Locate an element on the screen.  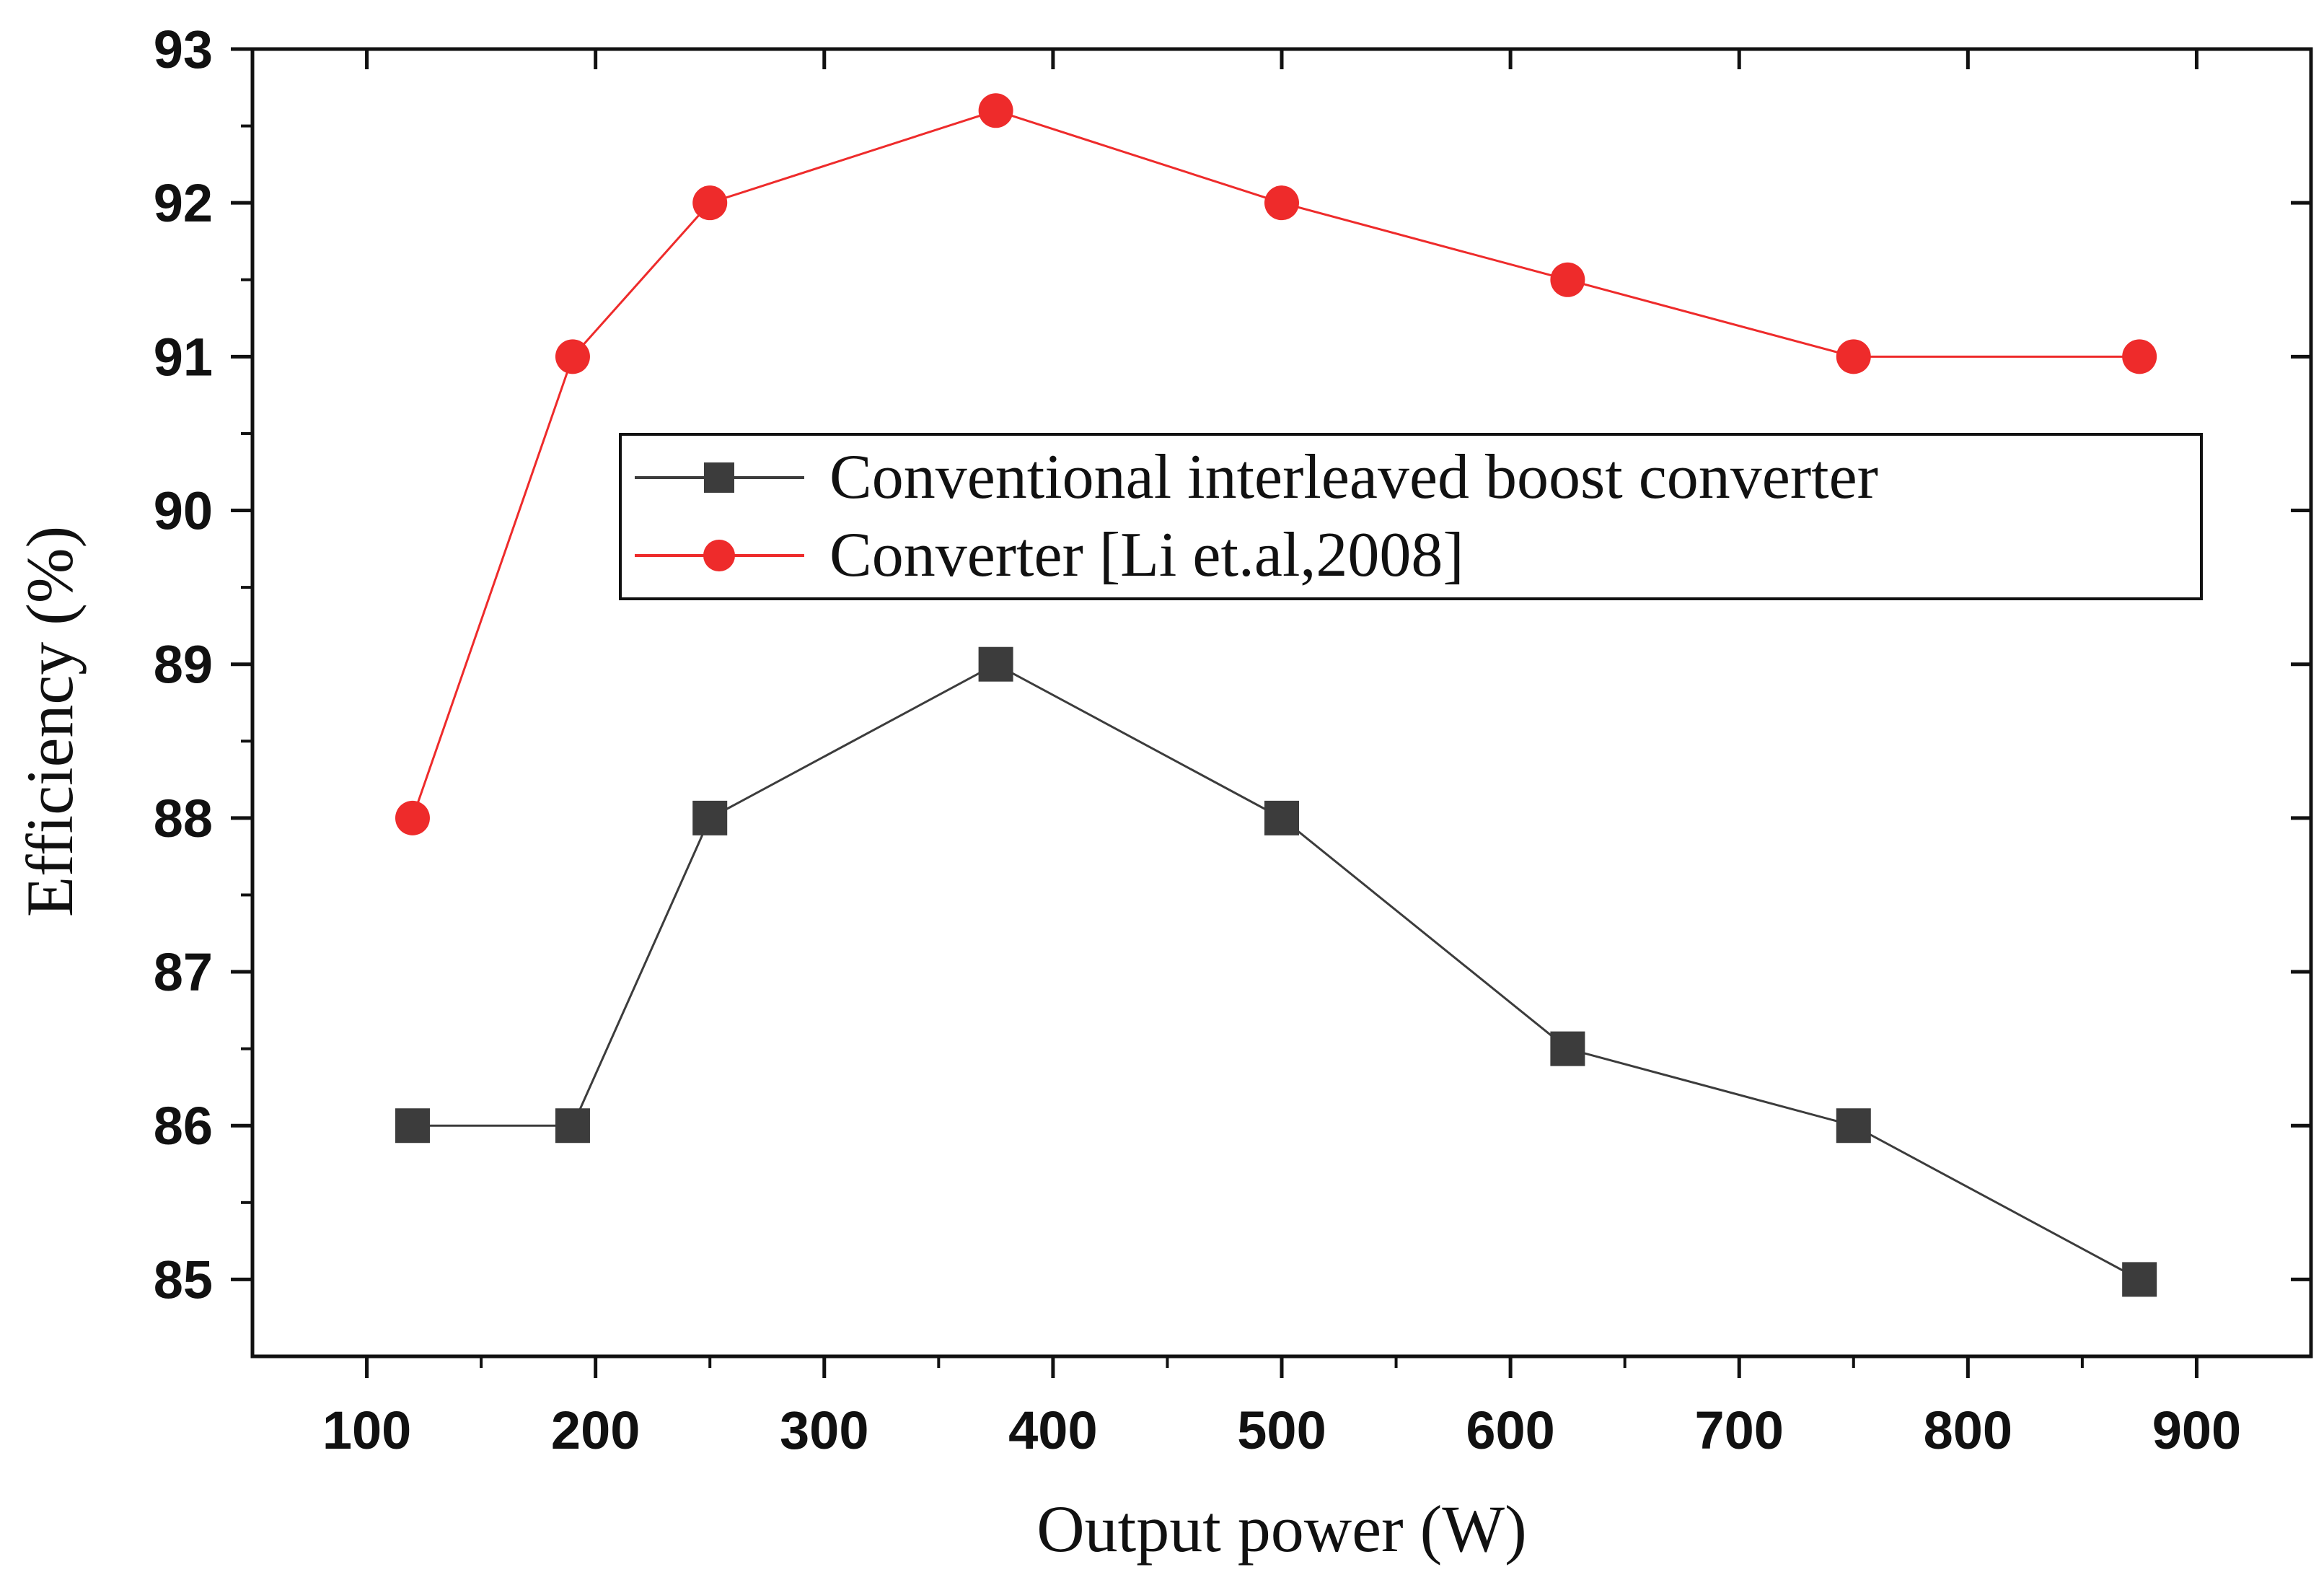
legend-box is located at coordinates (1411, 516).